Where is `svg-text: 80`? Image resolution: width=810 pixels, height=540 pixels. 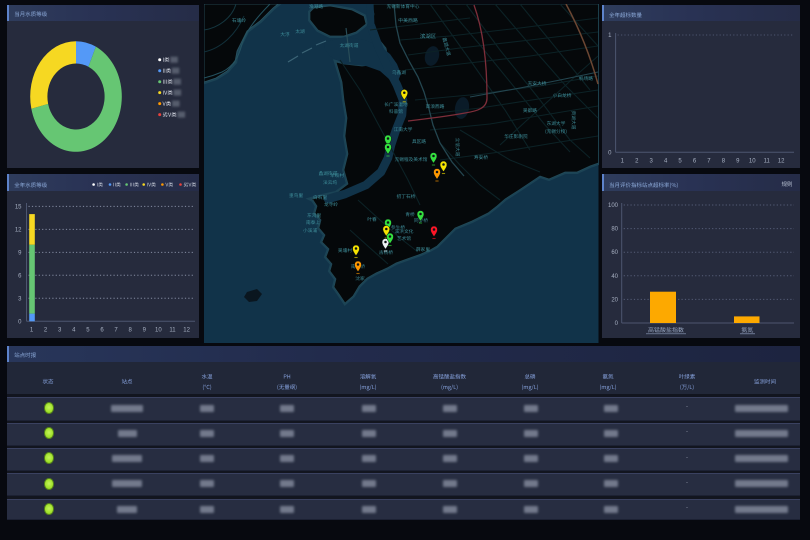 svg-text: 80 is located at coordinates (614, 230).